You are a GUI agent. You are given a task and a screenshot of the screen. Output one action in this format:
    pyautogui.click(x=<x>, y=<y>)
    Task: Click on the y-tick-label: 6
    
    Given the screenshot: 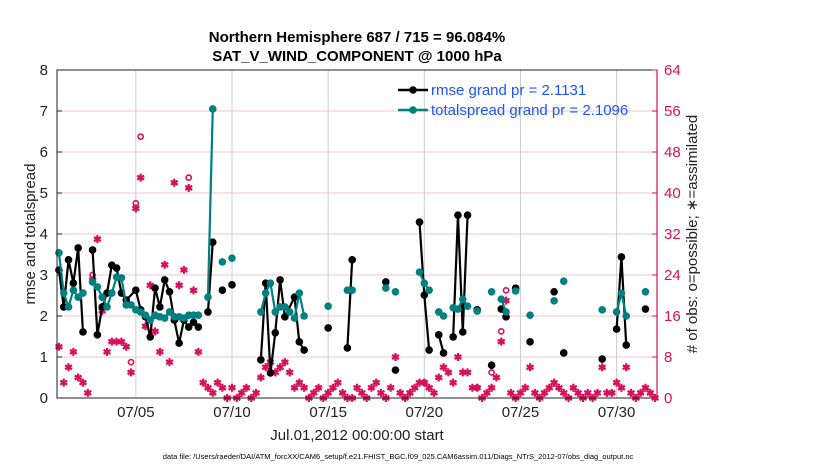 What is the action you would take?
    pyautogui.click(x=44, y=152)
    